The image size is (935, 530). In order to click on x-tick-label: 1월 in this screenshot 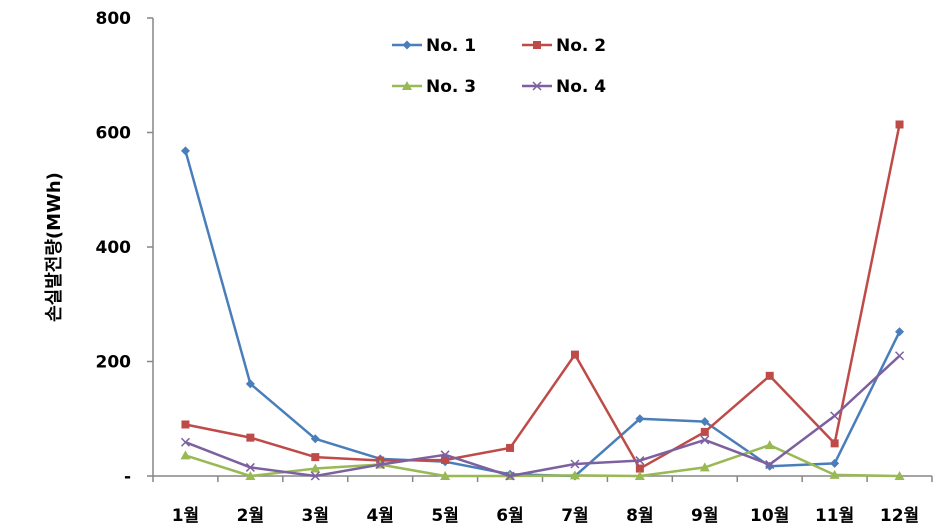, I will do `click(185, 516)`.